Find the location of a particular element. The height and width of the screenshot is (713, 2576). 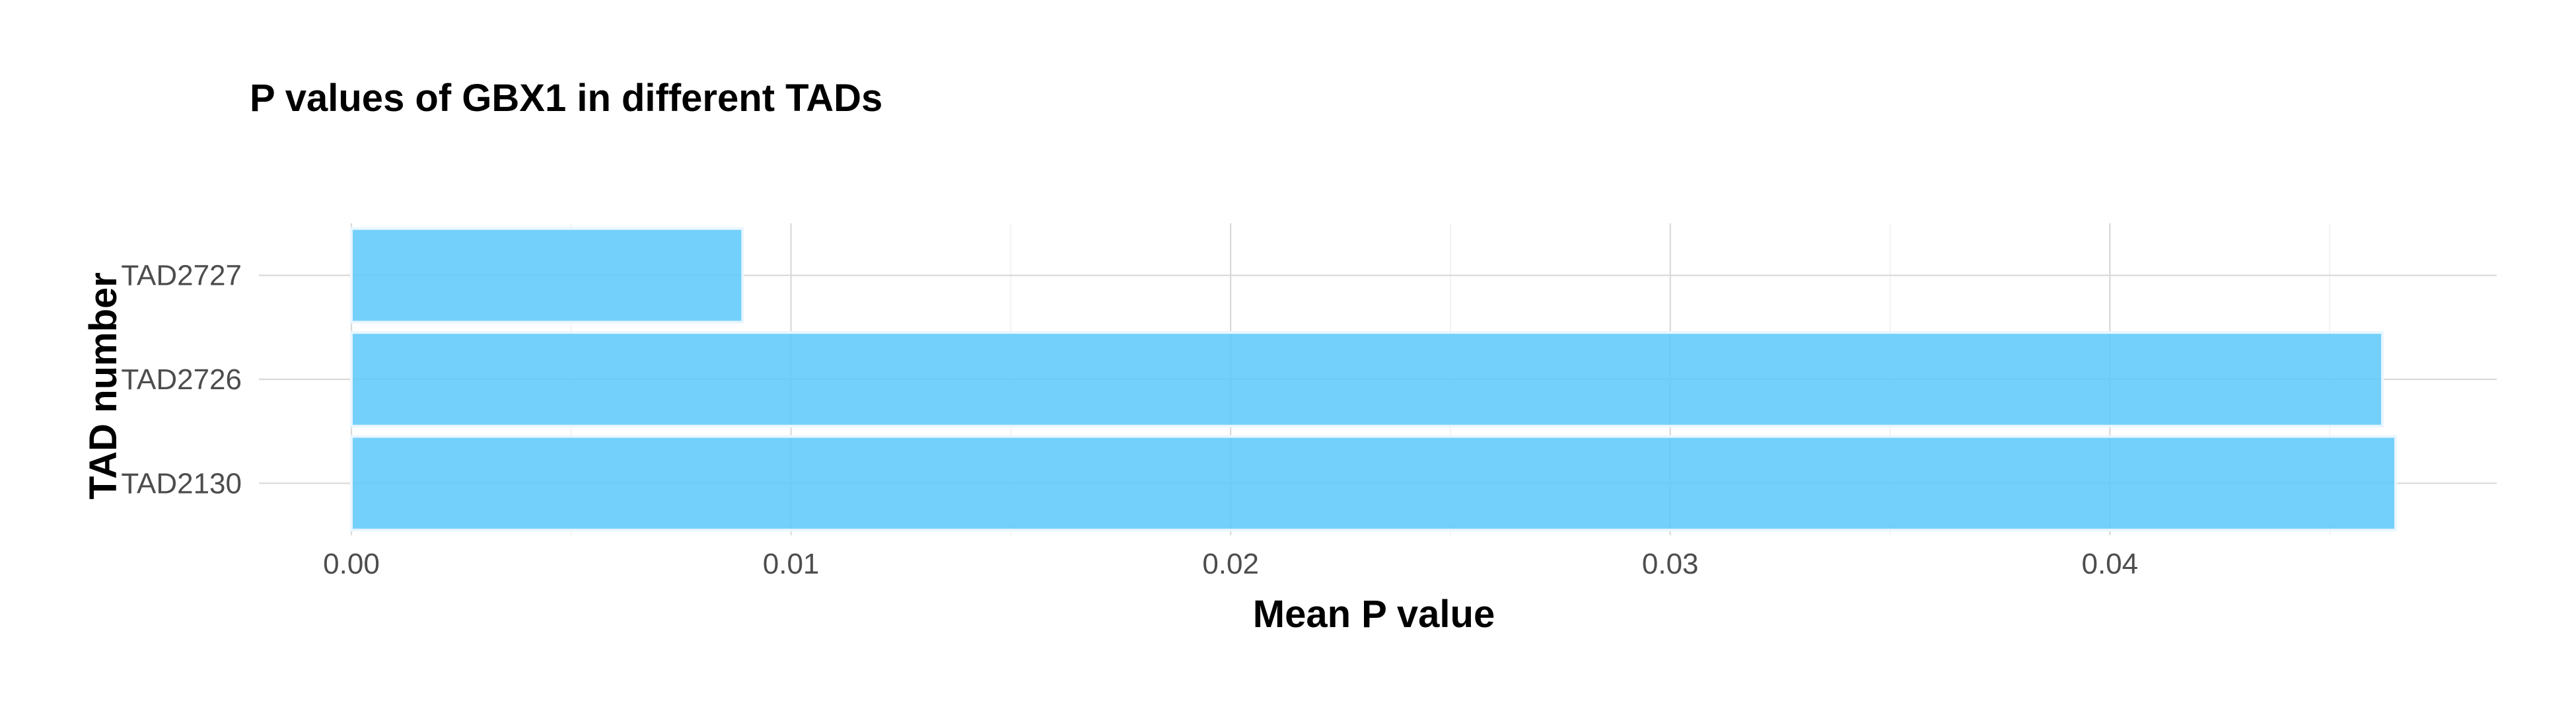

chart-title: P values of GBX1 in different TADs is located at coordinates (566, 98).